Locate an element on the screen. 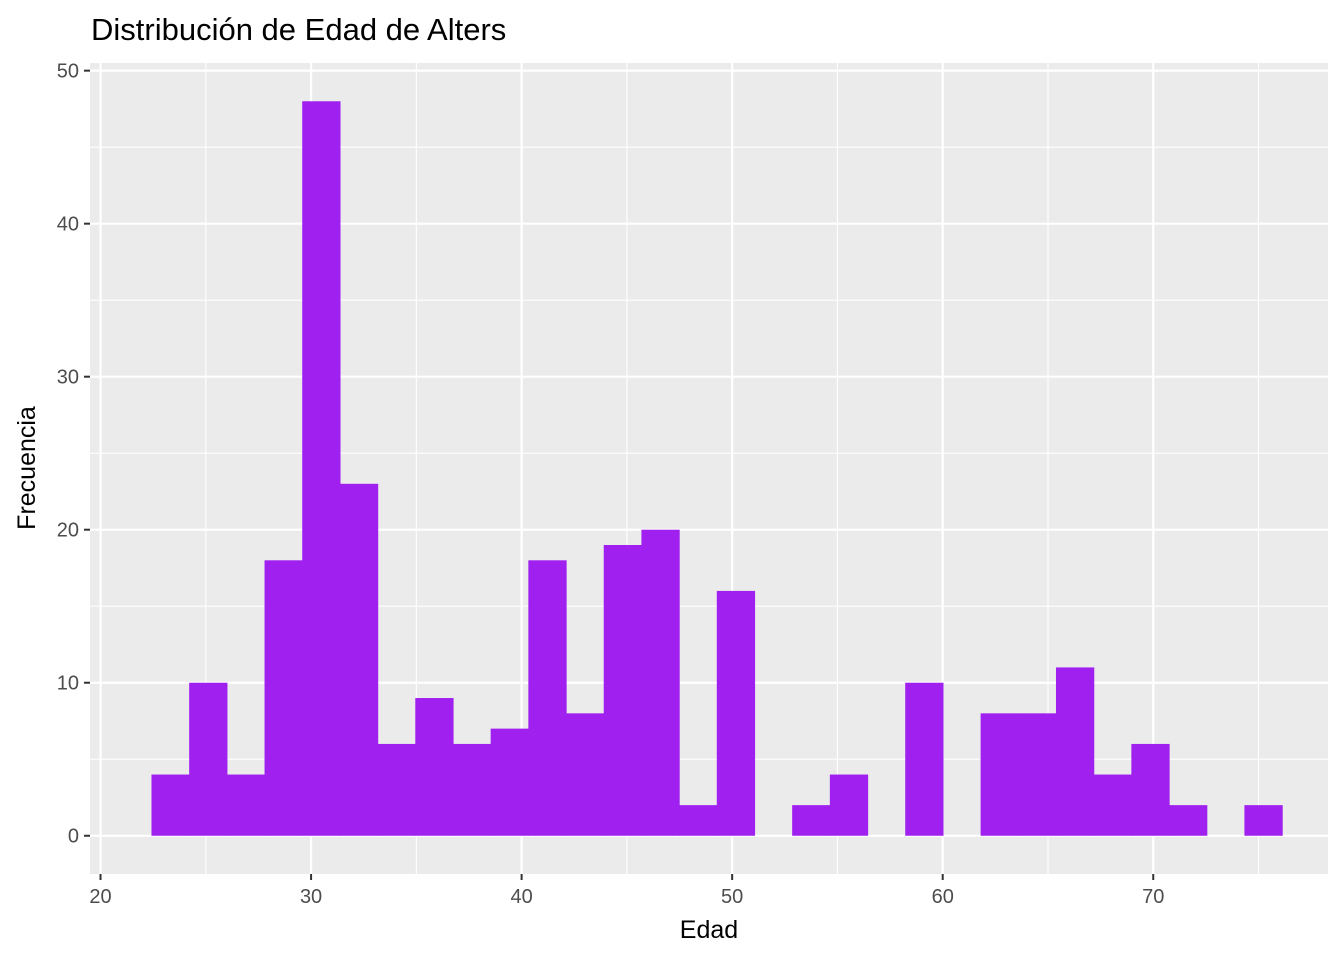 The image size is (1344, 960). x-tick-label: 70 is located at coordinates (1153, 897).